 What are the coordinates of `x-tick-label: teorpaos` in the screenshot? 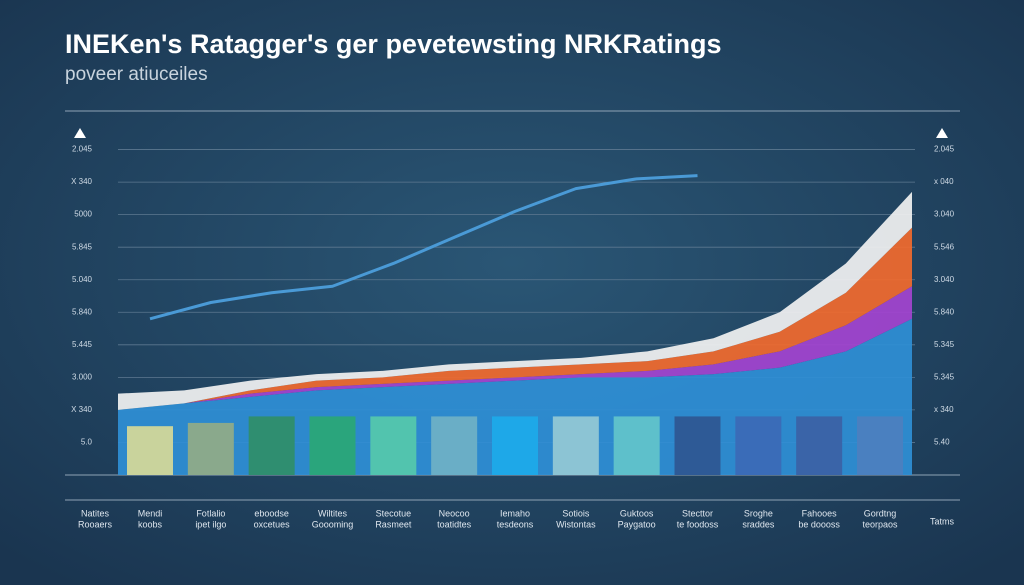 It's located at (880, 524).